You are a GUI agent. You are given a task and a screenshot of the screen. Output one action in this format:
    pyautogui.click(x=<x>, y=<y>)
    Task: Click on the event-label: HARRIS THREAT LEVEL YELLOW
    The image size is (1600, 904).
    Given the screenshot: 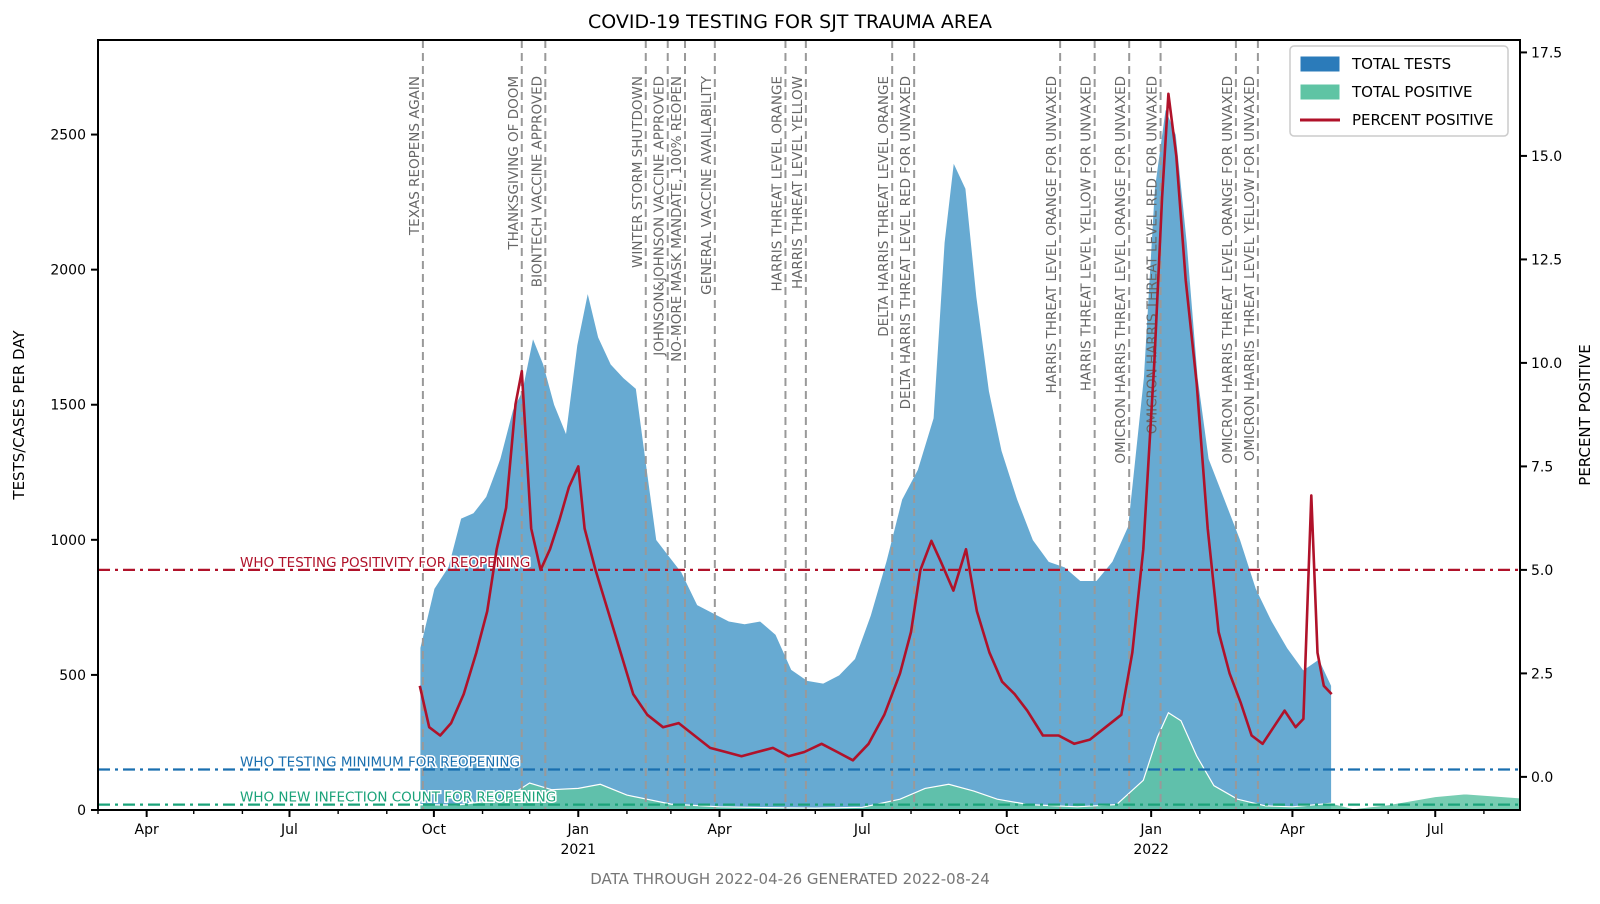 What is the action you would take?
    pyautogui.click(x=798, y=182)
    